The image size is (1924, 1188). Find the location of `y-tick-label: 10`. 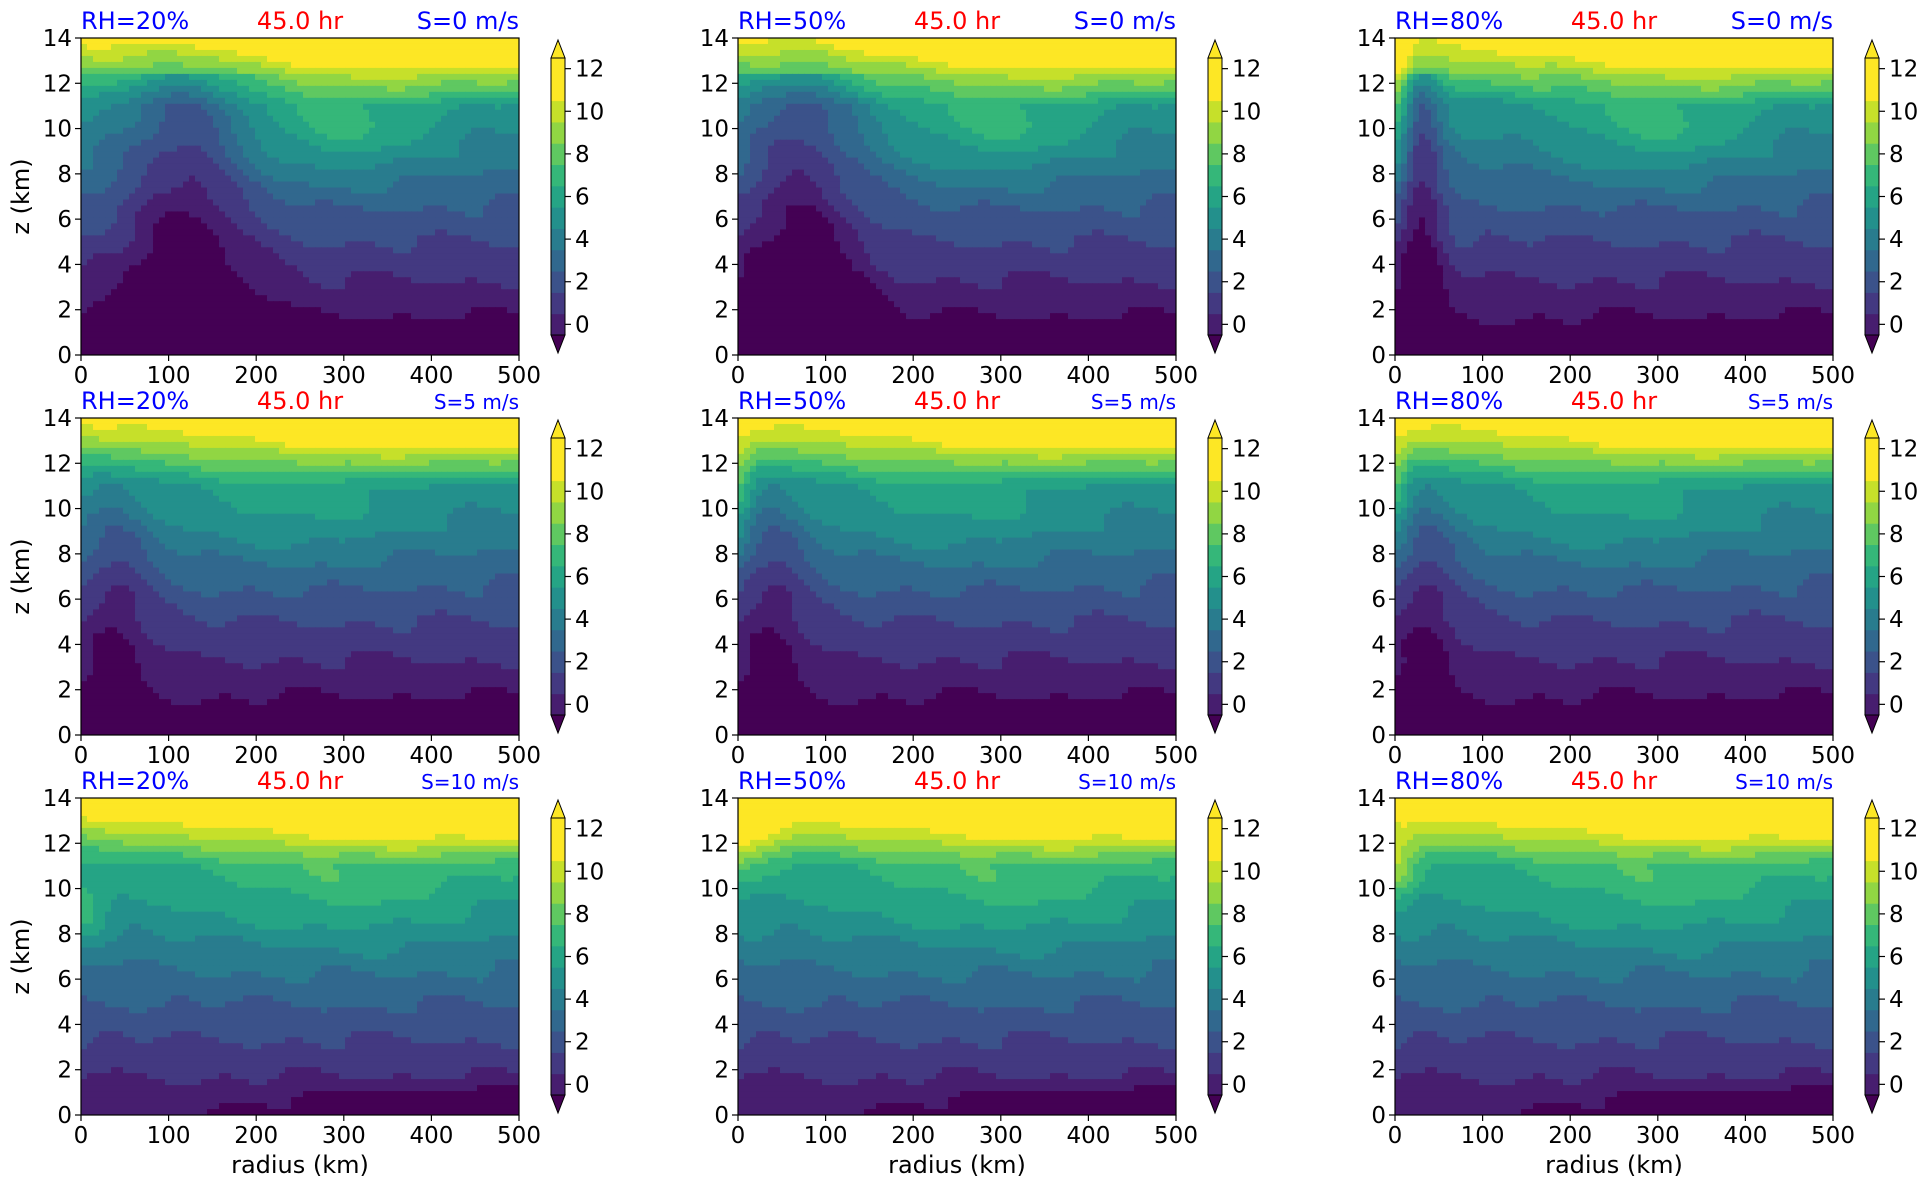

y-tick-label: 10 is located at coordinates (57, 130).